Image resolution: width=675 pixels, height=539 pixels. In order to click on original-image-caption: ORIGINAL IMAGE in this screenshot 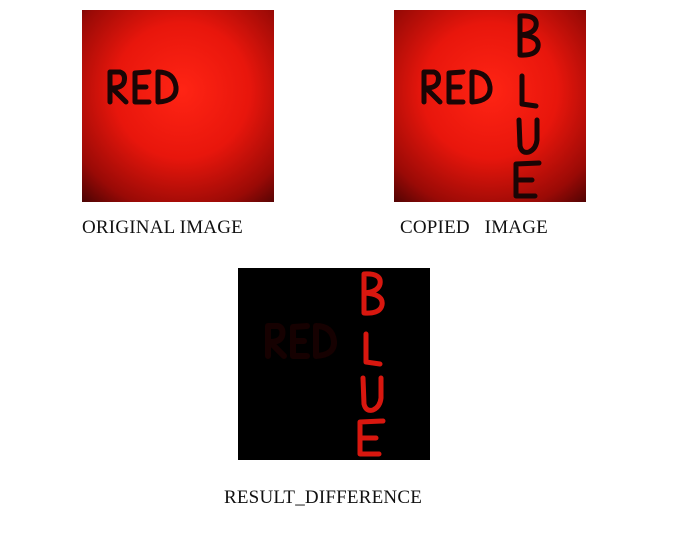, I will do `click(162, 227)`.